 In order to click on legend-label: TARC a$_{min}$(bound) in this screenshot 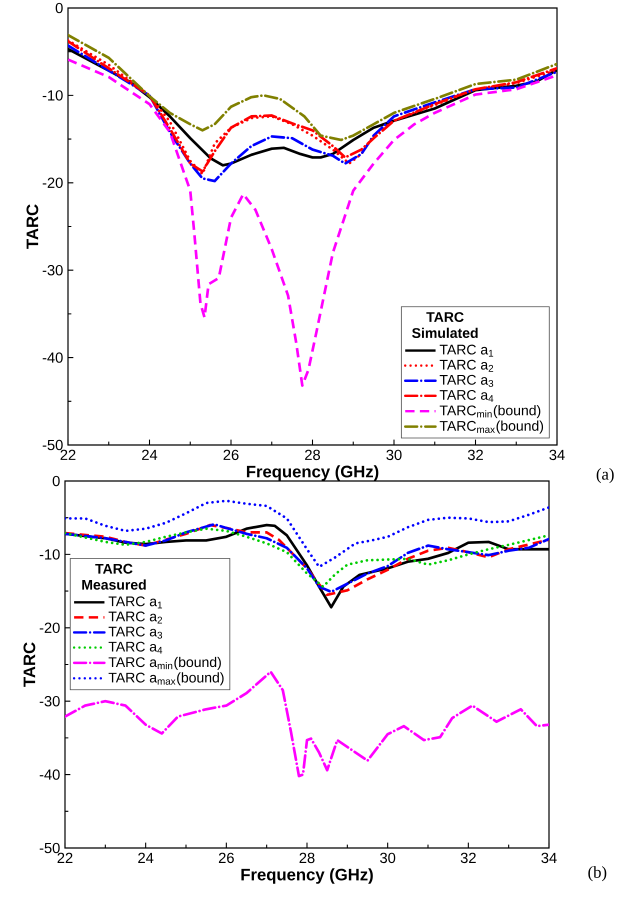, I will do `click(164, 663)`.